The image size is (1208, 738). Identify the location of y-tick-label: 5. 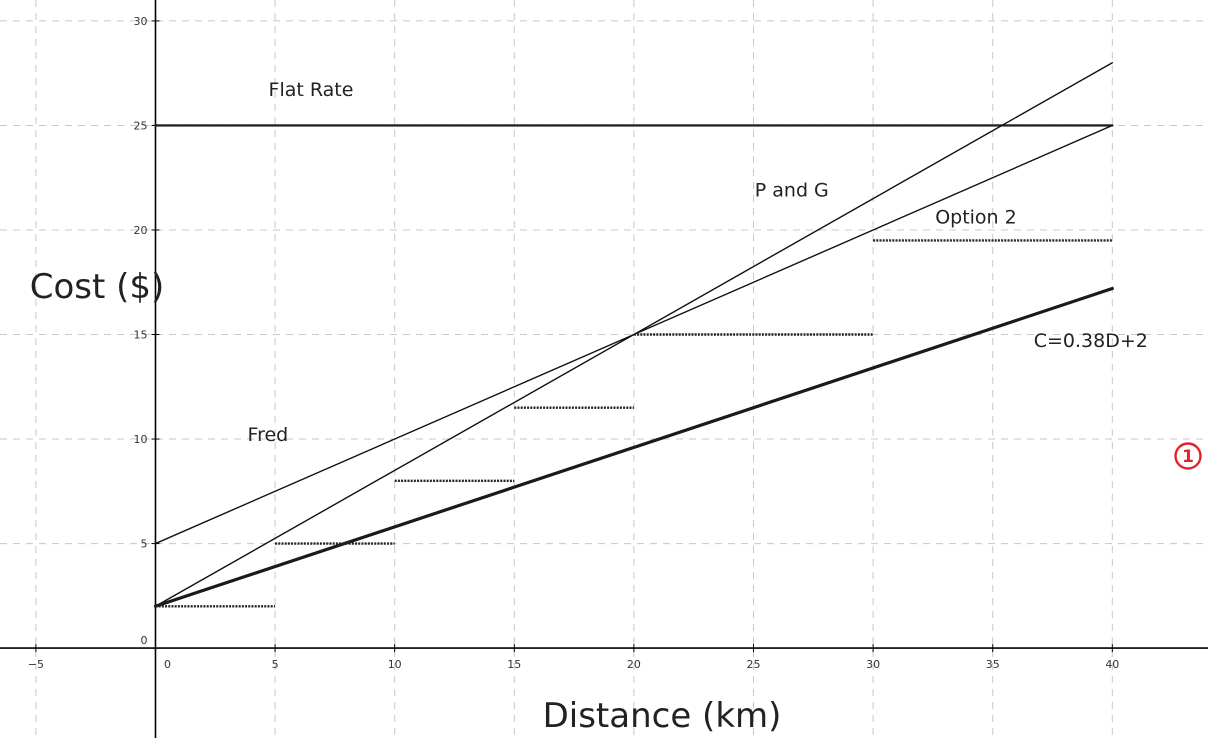
(143, 544).